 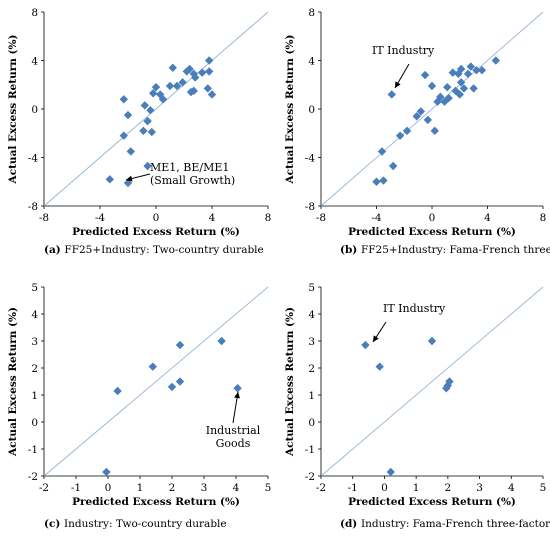 I want to click on y-tick-label: 8, so click(x=34, y=13).